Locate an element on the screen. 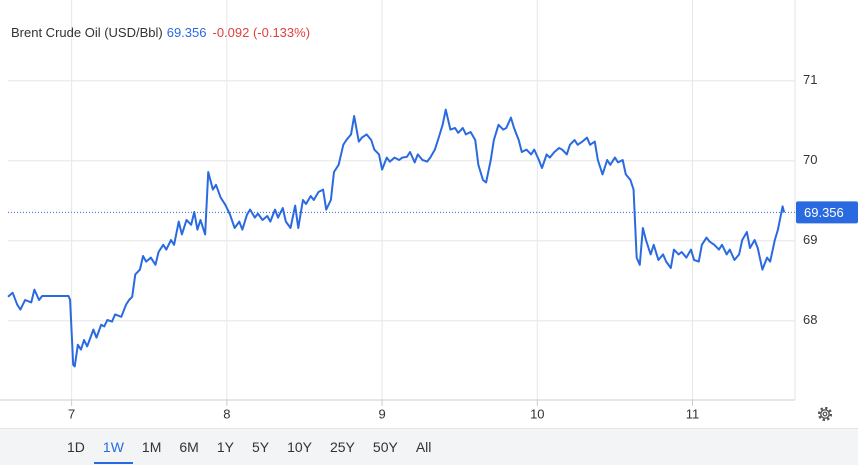 The image size is (858, 465). y-tick-label: 68 is located at coordinates (810, 319).